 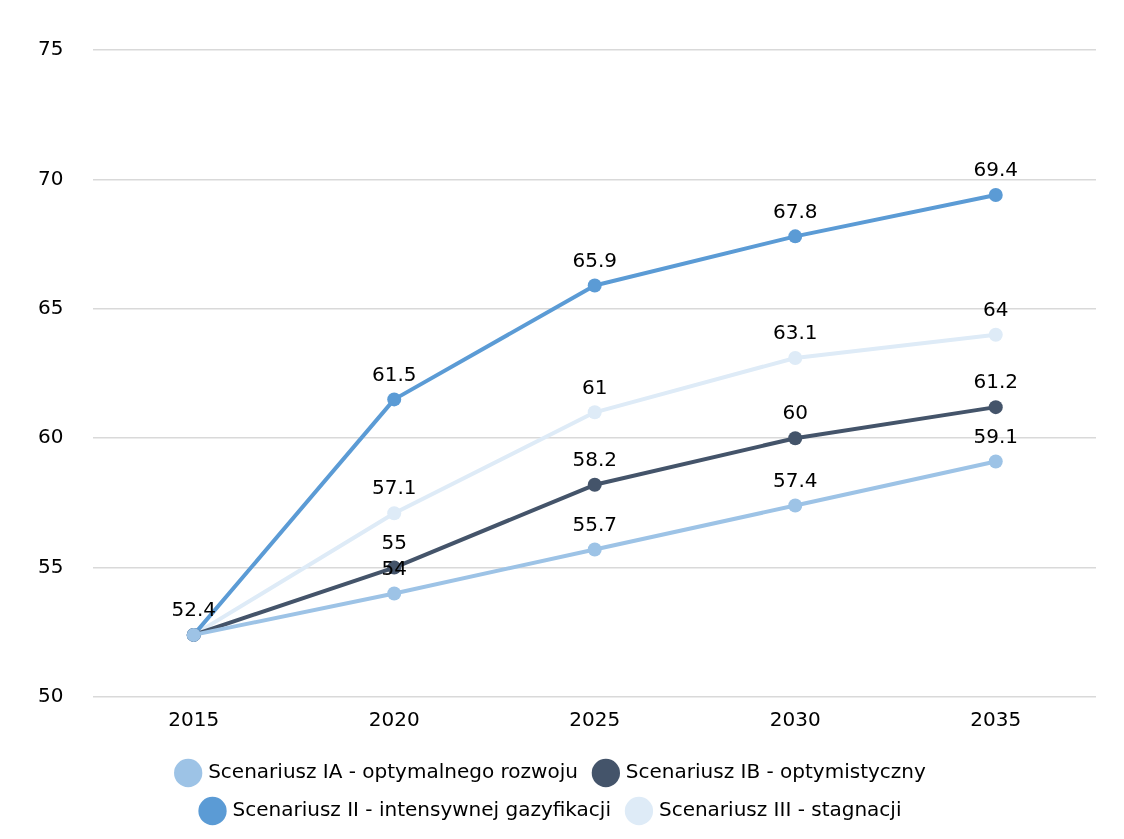 I want to click on data-label: 55.7, so click(x=594, y=523).